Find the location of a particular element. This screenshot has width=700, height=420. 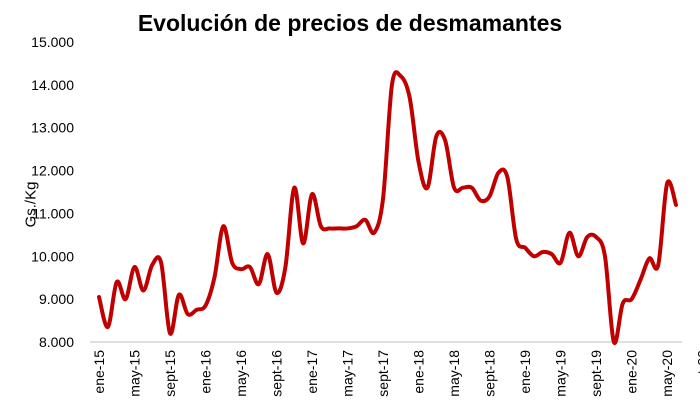

x-tick-label: ene-15 is located at coordinates (99, 372).